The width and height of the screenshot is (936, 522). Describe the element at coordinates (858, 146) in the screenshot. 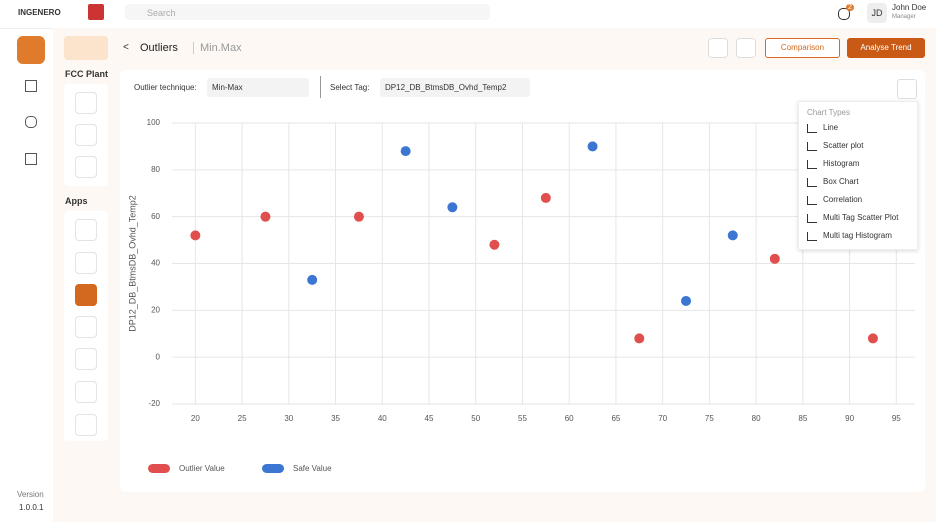

I see `chart-type-option: Scatter plot` at that location.